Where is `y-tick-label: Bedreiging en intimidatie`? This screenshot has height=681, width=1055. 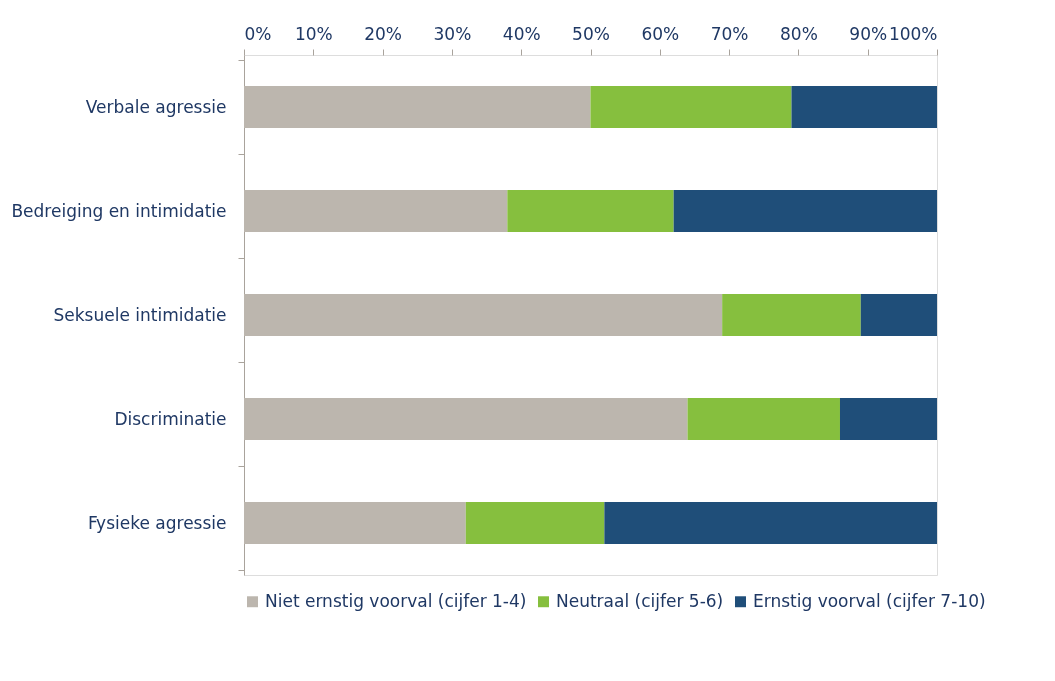
y-tick-label: Bedreiging en intimidatie is located at coordinates (119, 210).